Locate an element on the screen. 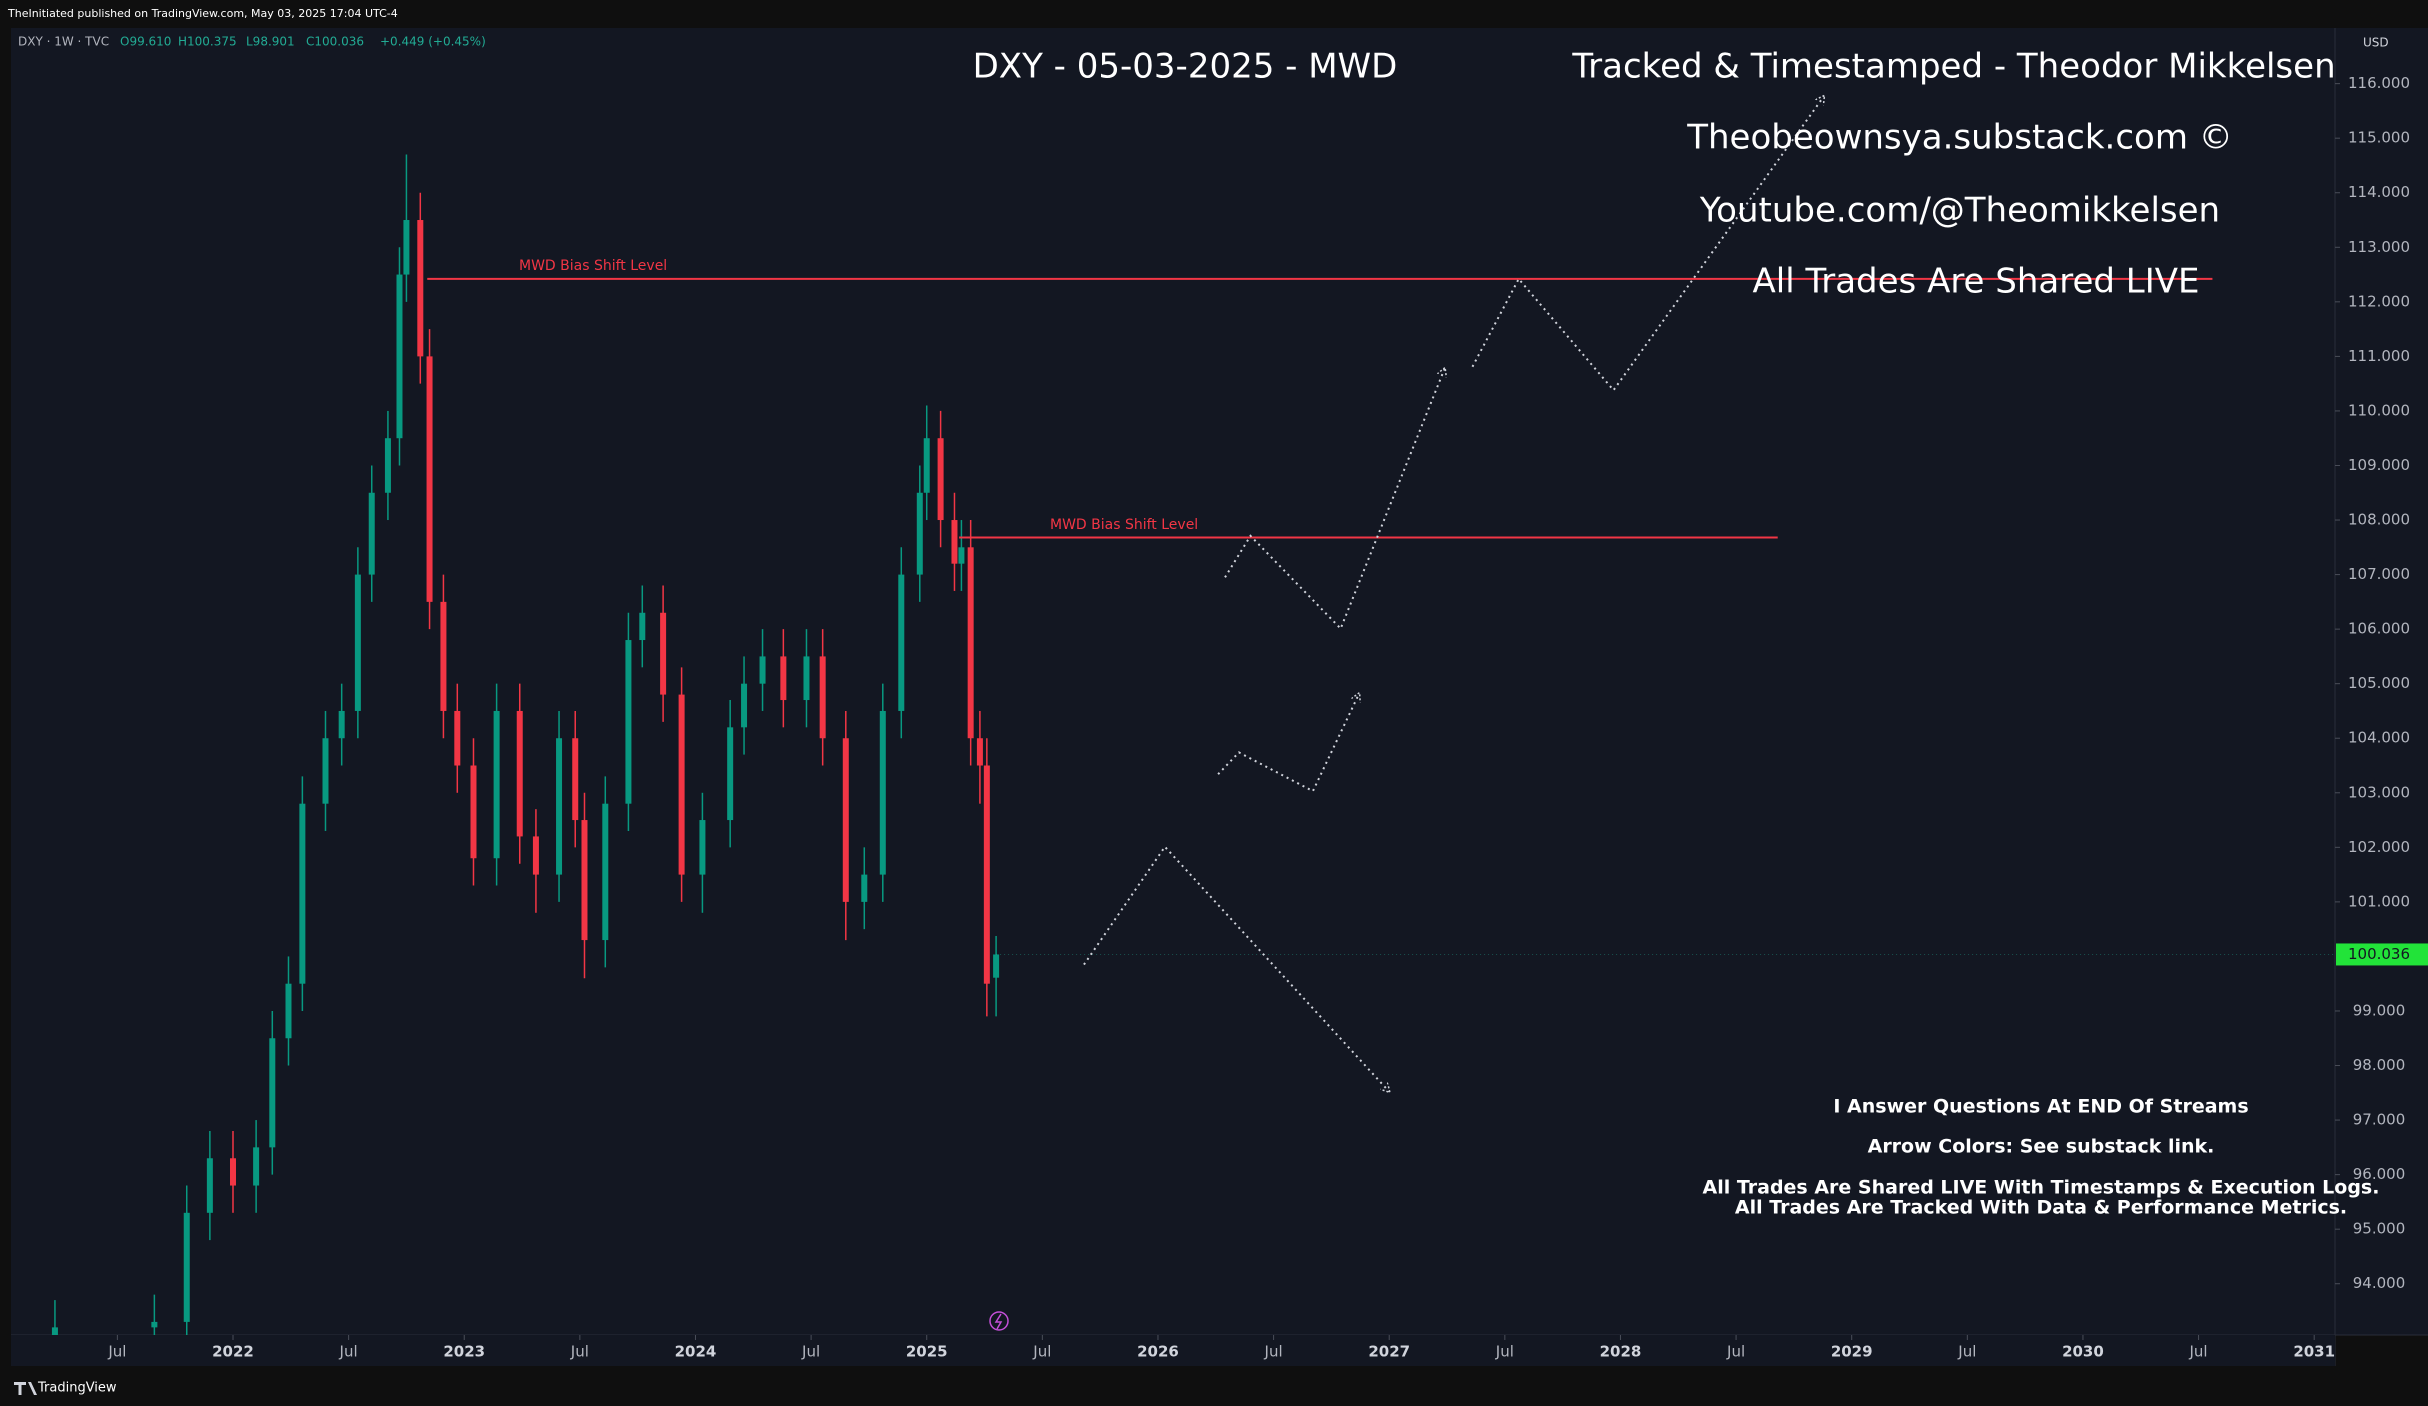  time-axis is located at coordinates (1173, 1350).